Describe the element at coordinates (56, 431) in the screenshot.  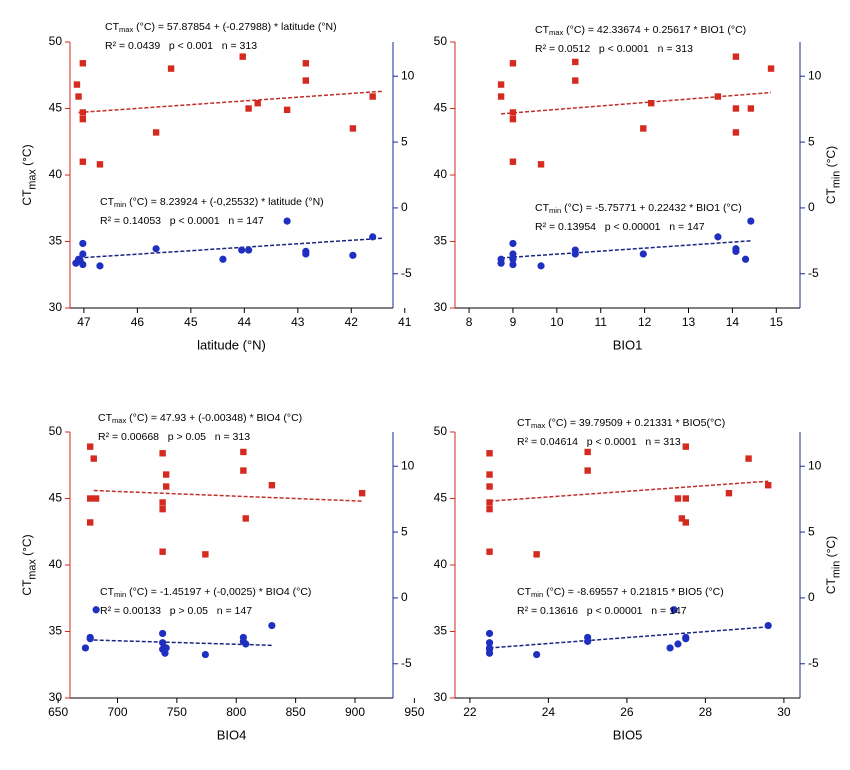
I see `y-tick-label: 50` at that location.